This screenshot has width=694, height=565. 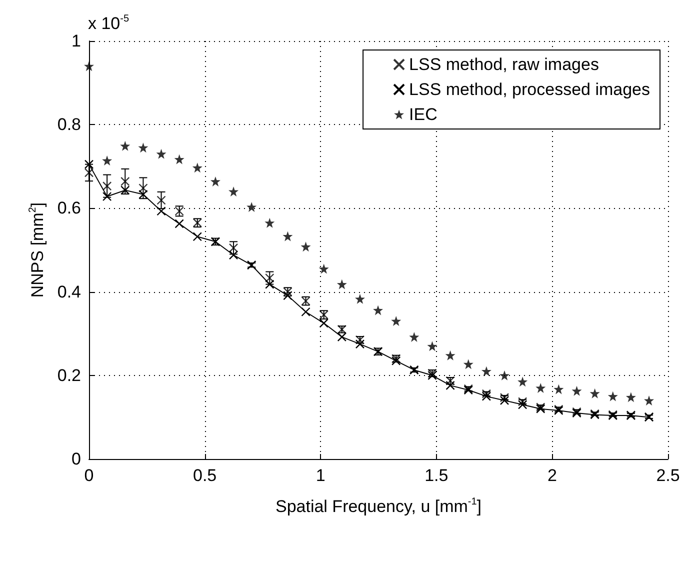 What do you see at coordinates (423, 114) in the screenshot?
I see `legend-label: IEC` at bounding box center [423, 114].